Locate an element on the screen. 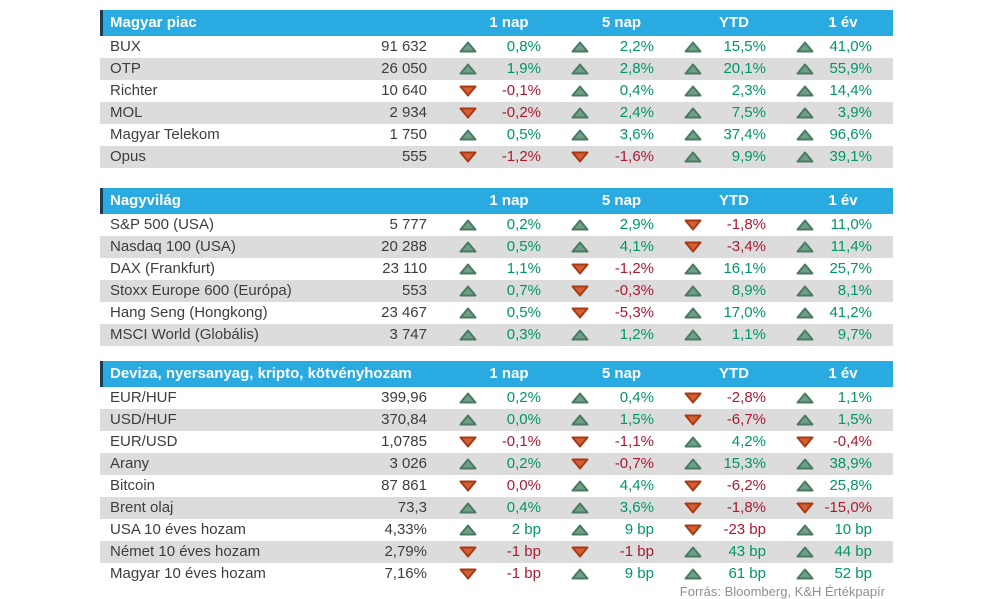  instrument-value: 91 632 is located at coordinates (404, 46).